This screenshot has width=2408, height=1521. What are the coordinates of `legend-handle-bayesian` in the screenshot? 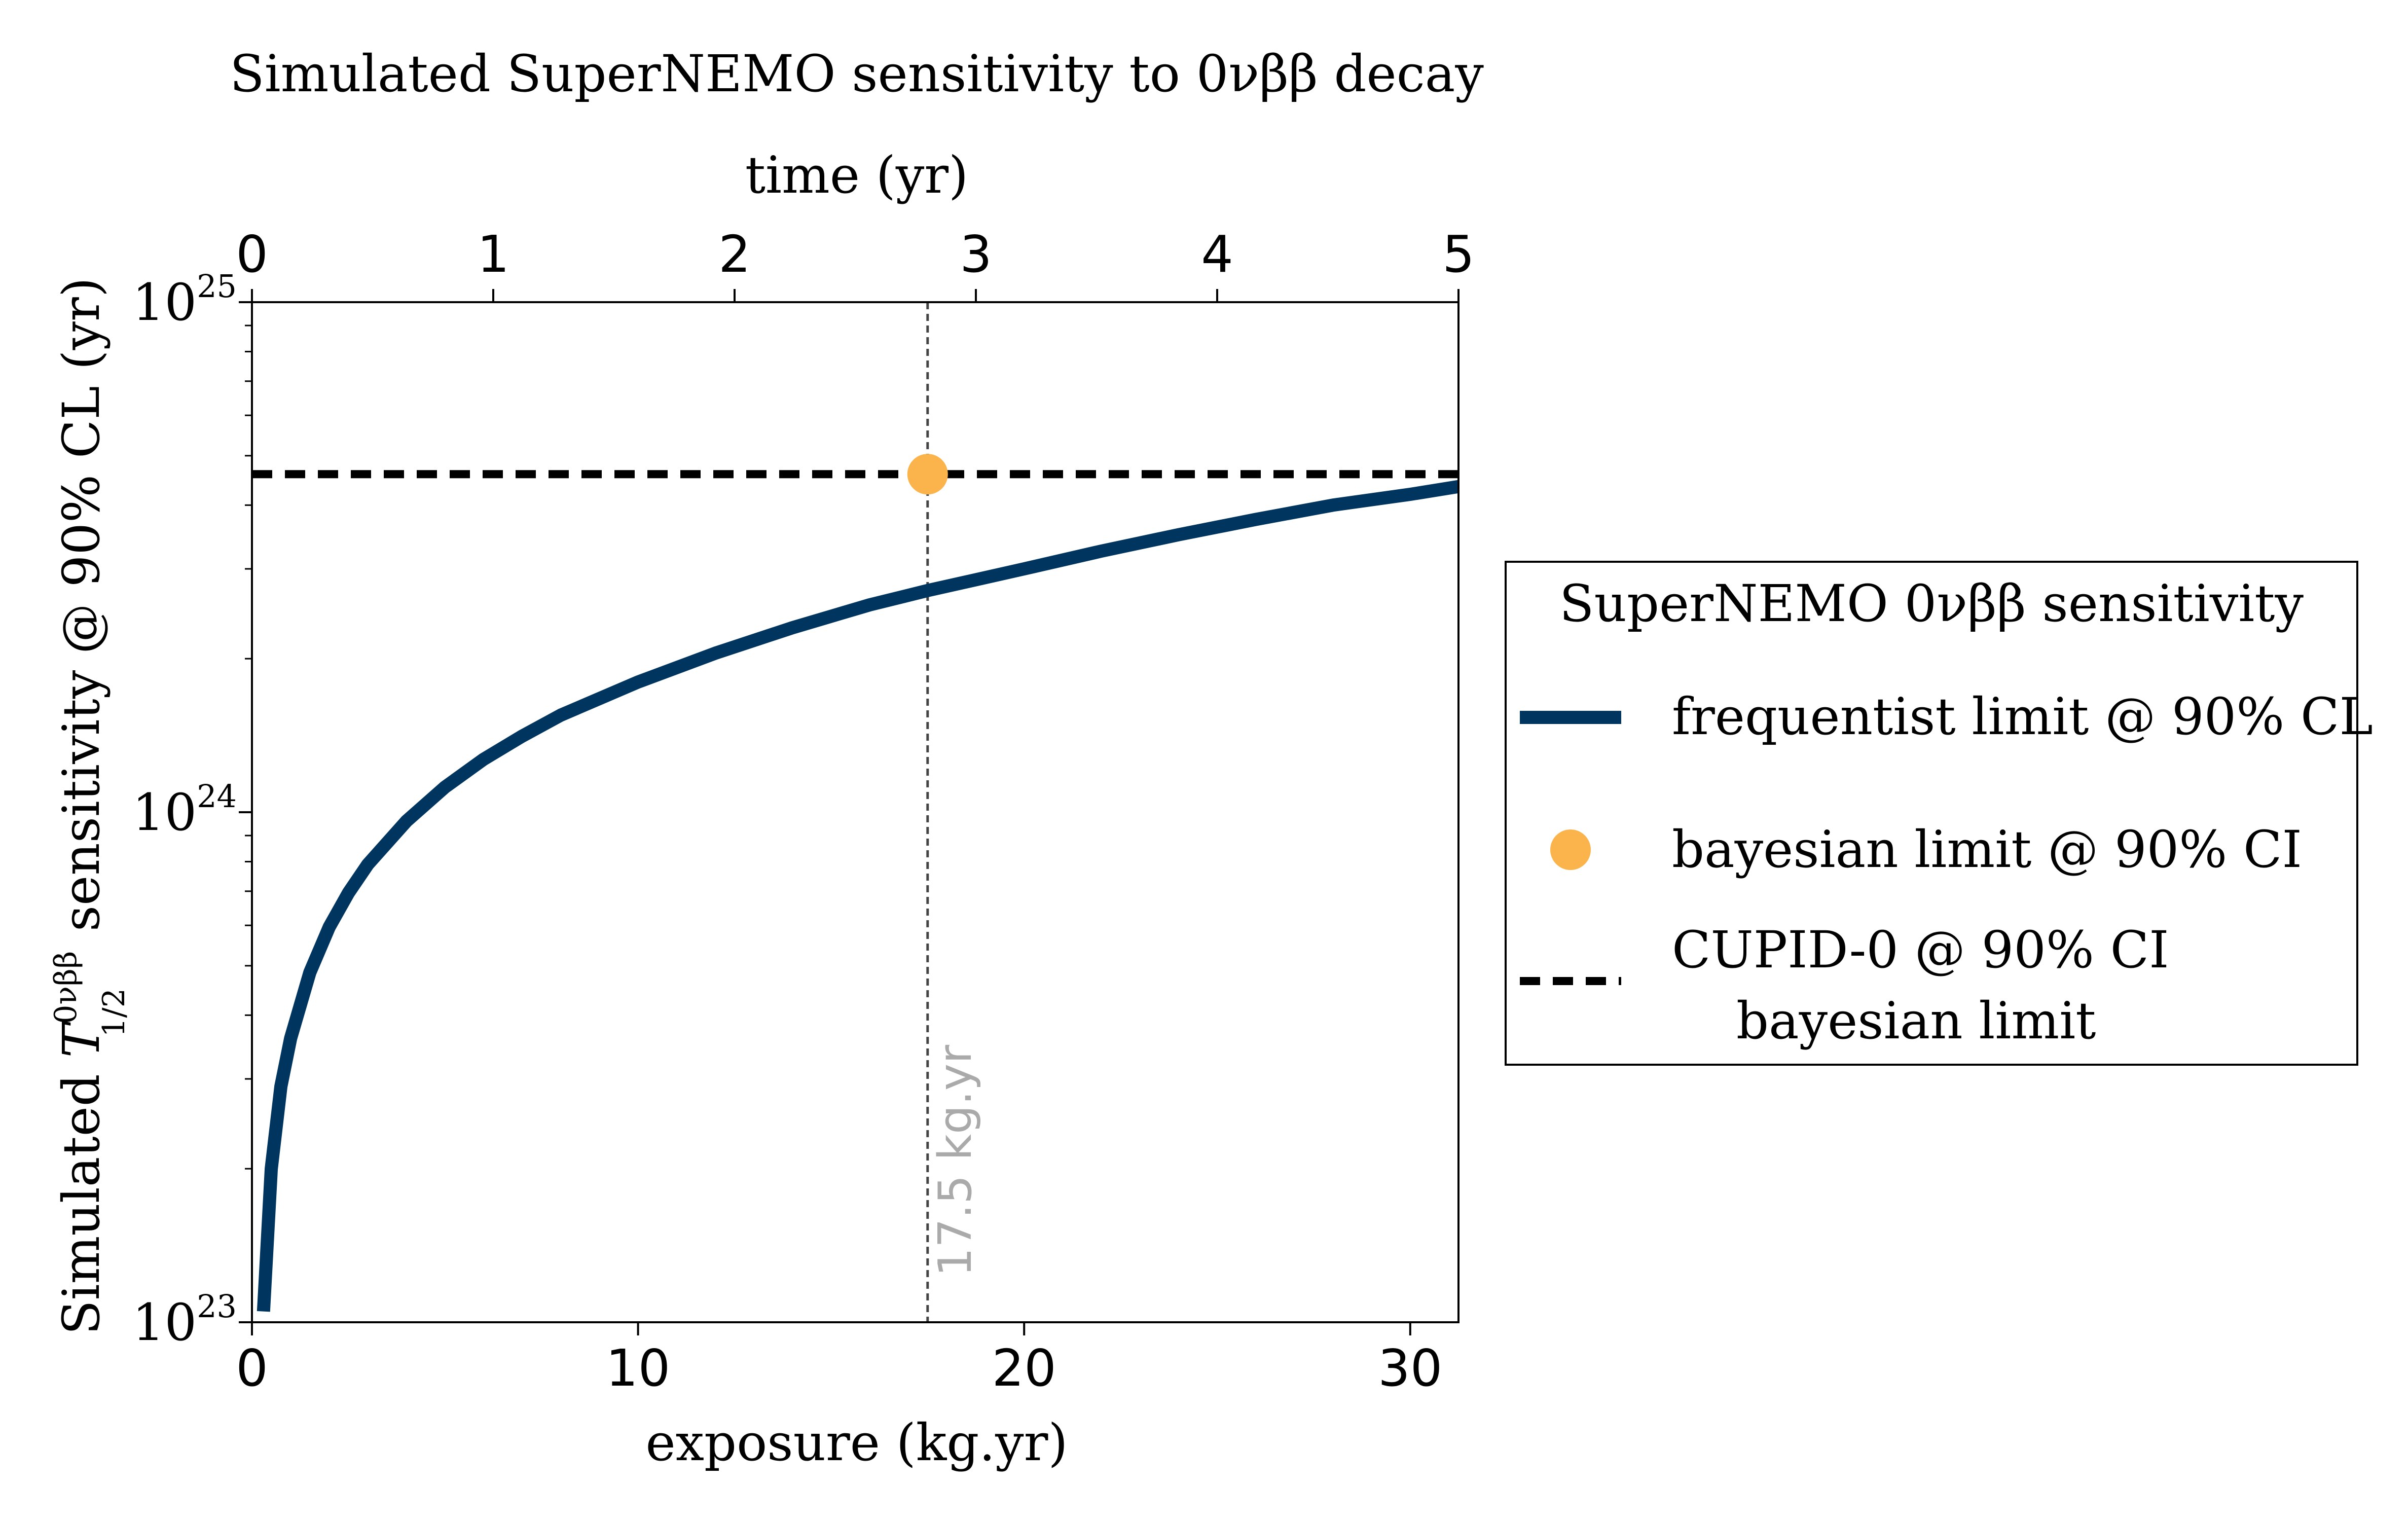 It's located at (1570, 850).